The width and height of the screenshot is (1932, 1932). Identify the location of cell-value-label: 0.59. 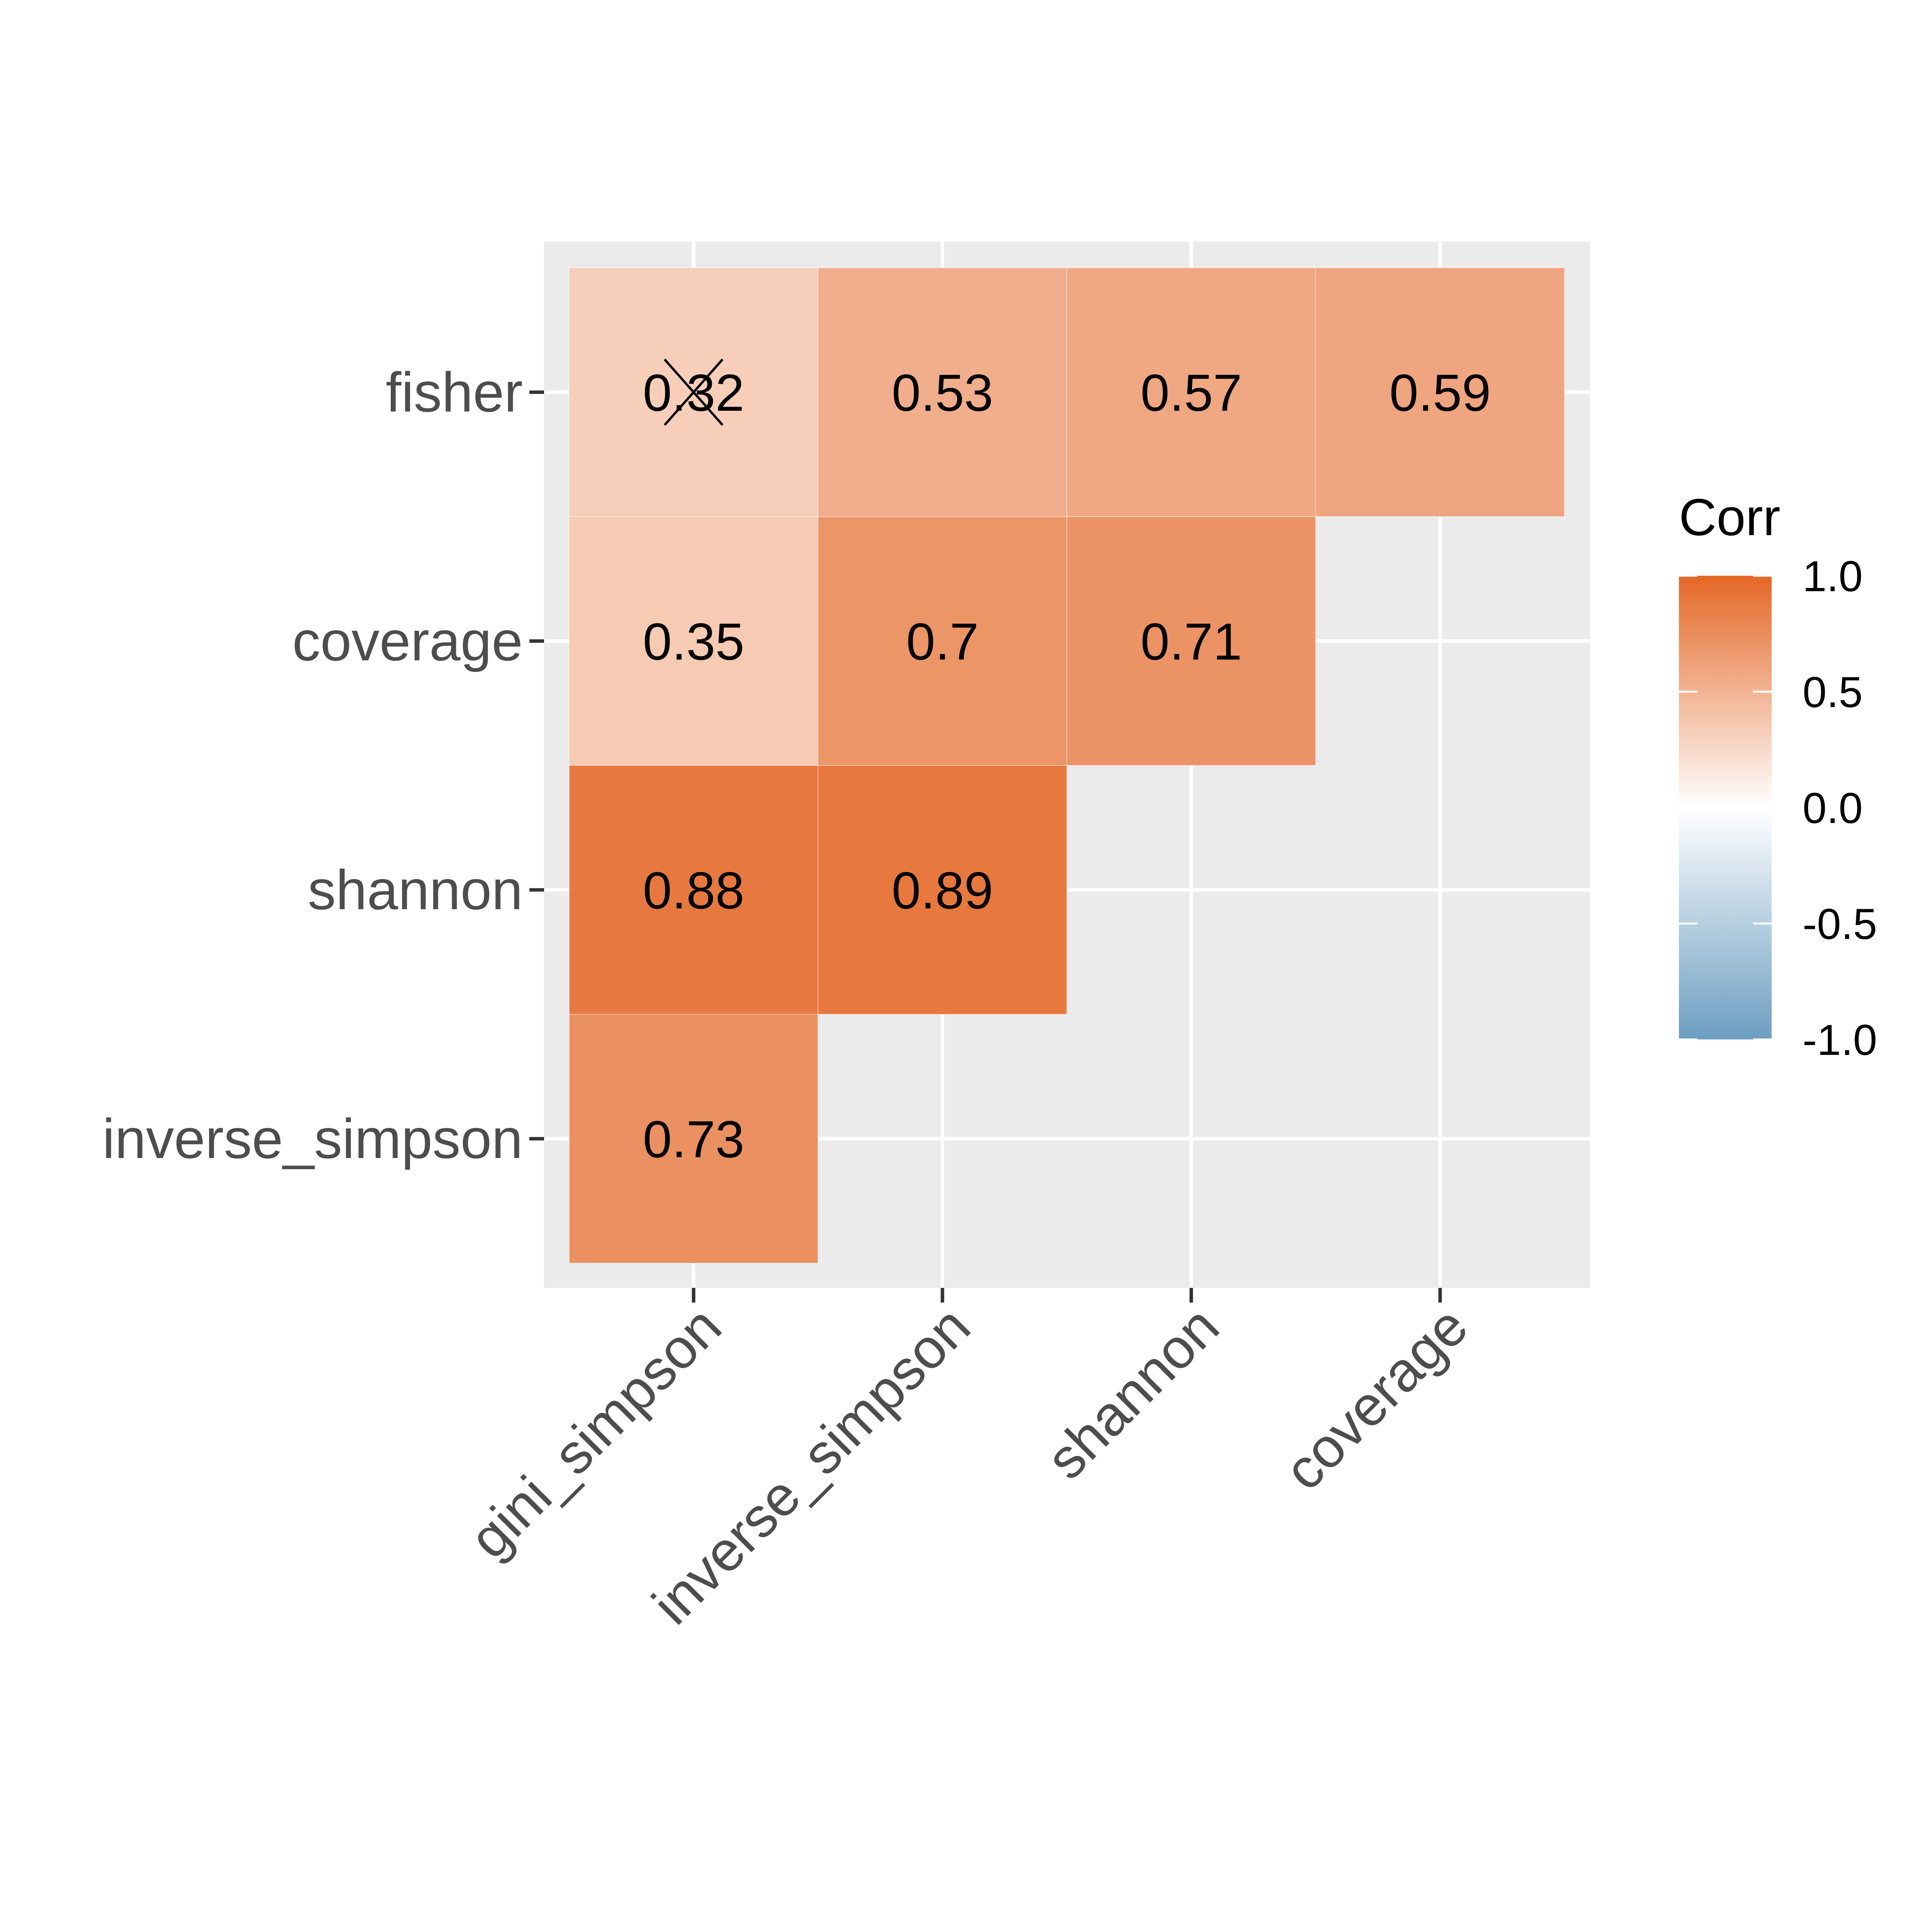
(1440, 393).